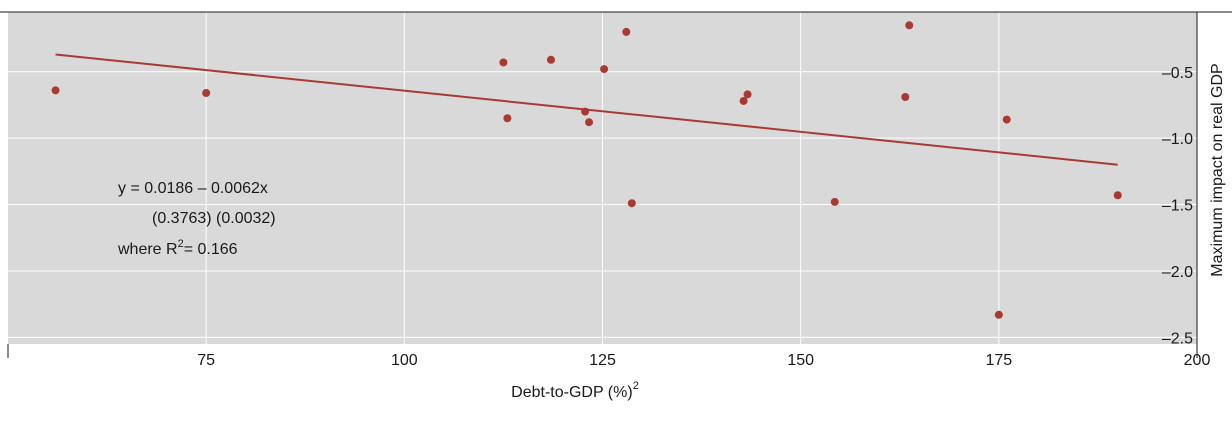 This screenshot has height=426, width=1232. What do you see at coordinates (800, 360) in the screenshot?
I see `x-tick-label: 150` at bounding box center [800, 360].